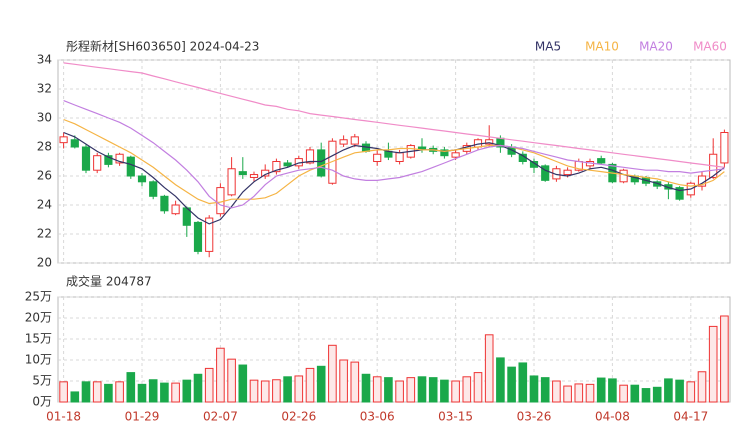  Describe the element at coordinates (38, 297) in the screenshot. I see `y-tick-label: 25万` at that location.